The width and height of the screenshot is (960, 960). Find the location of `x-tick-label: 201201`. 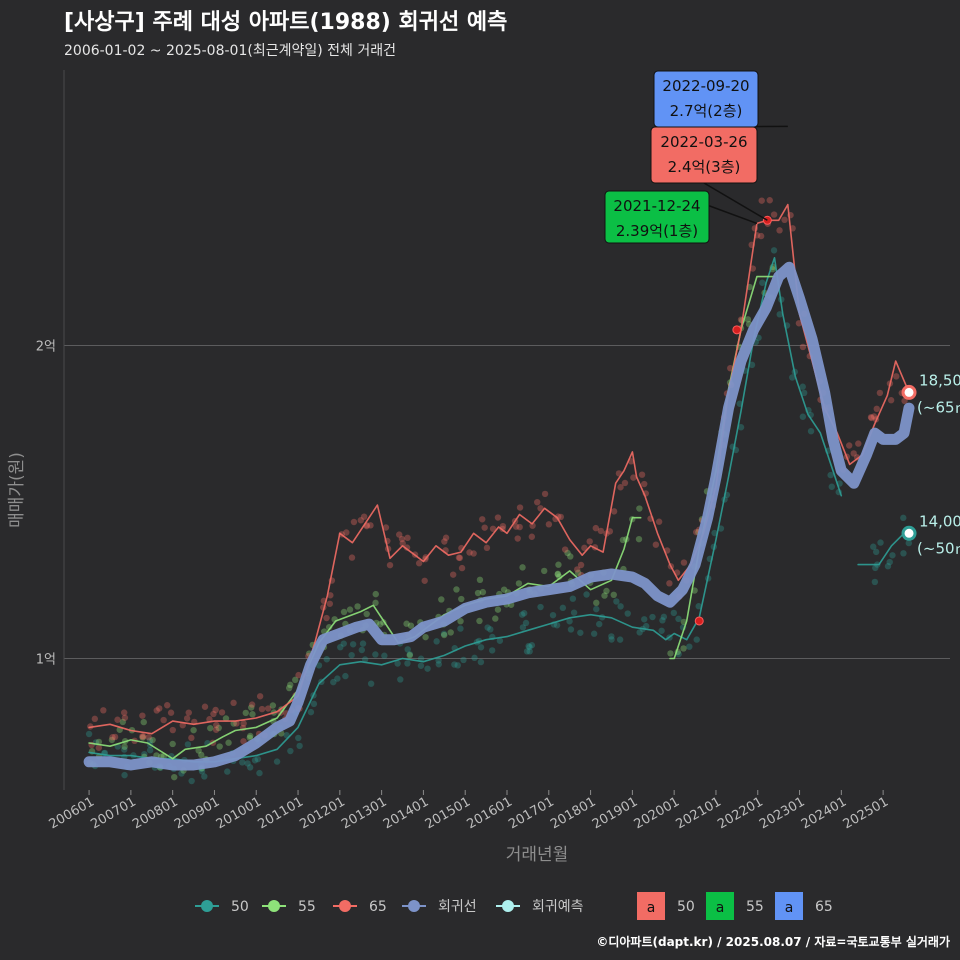

x-tick-label: 201201 is located at coordinates (322, 813).